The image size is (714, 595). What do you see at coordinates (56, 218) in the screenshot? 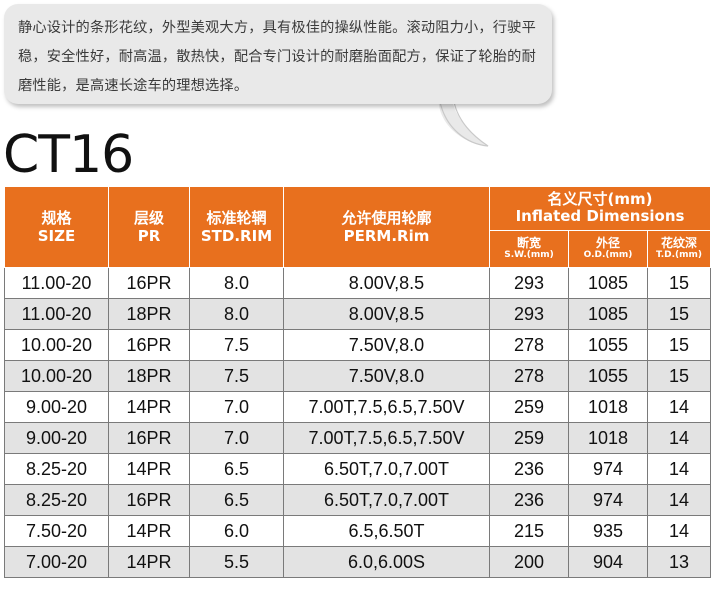
I see `header-size-cn: 规格` at bounding box center [56, 218].